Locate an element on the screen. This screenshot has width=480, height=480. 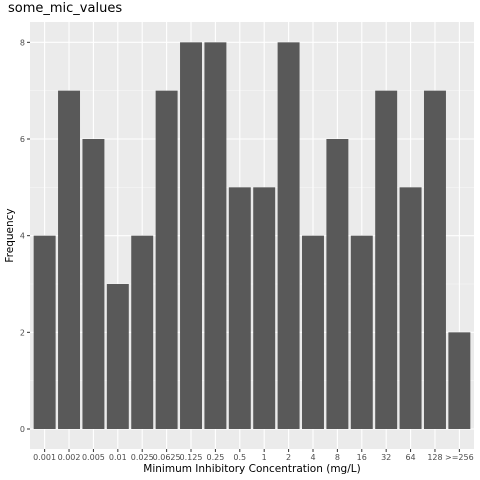
chart-title: some_mic_values is located at coordinates (65, 8).